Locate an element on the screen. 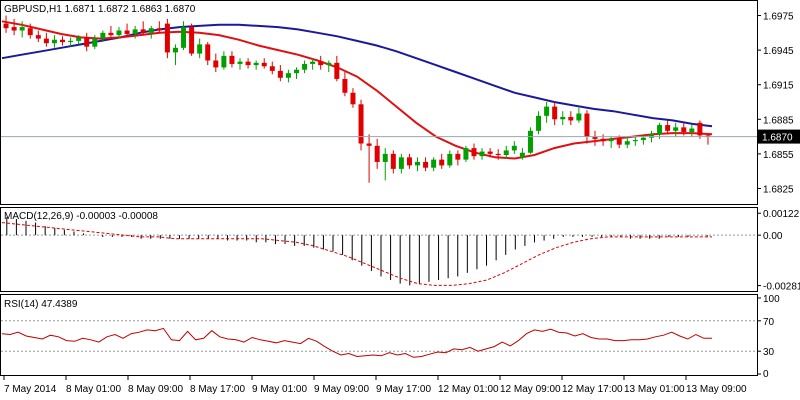 This screenshot has width=800, height=400. macd-panel-title: MACD(12,26,9) -0.00003 -0.00008 is located at coordinates (81, 216).